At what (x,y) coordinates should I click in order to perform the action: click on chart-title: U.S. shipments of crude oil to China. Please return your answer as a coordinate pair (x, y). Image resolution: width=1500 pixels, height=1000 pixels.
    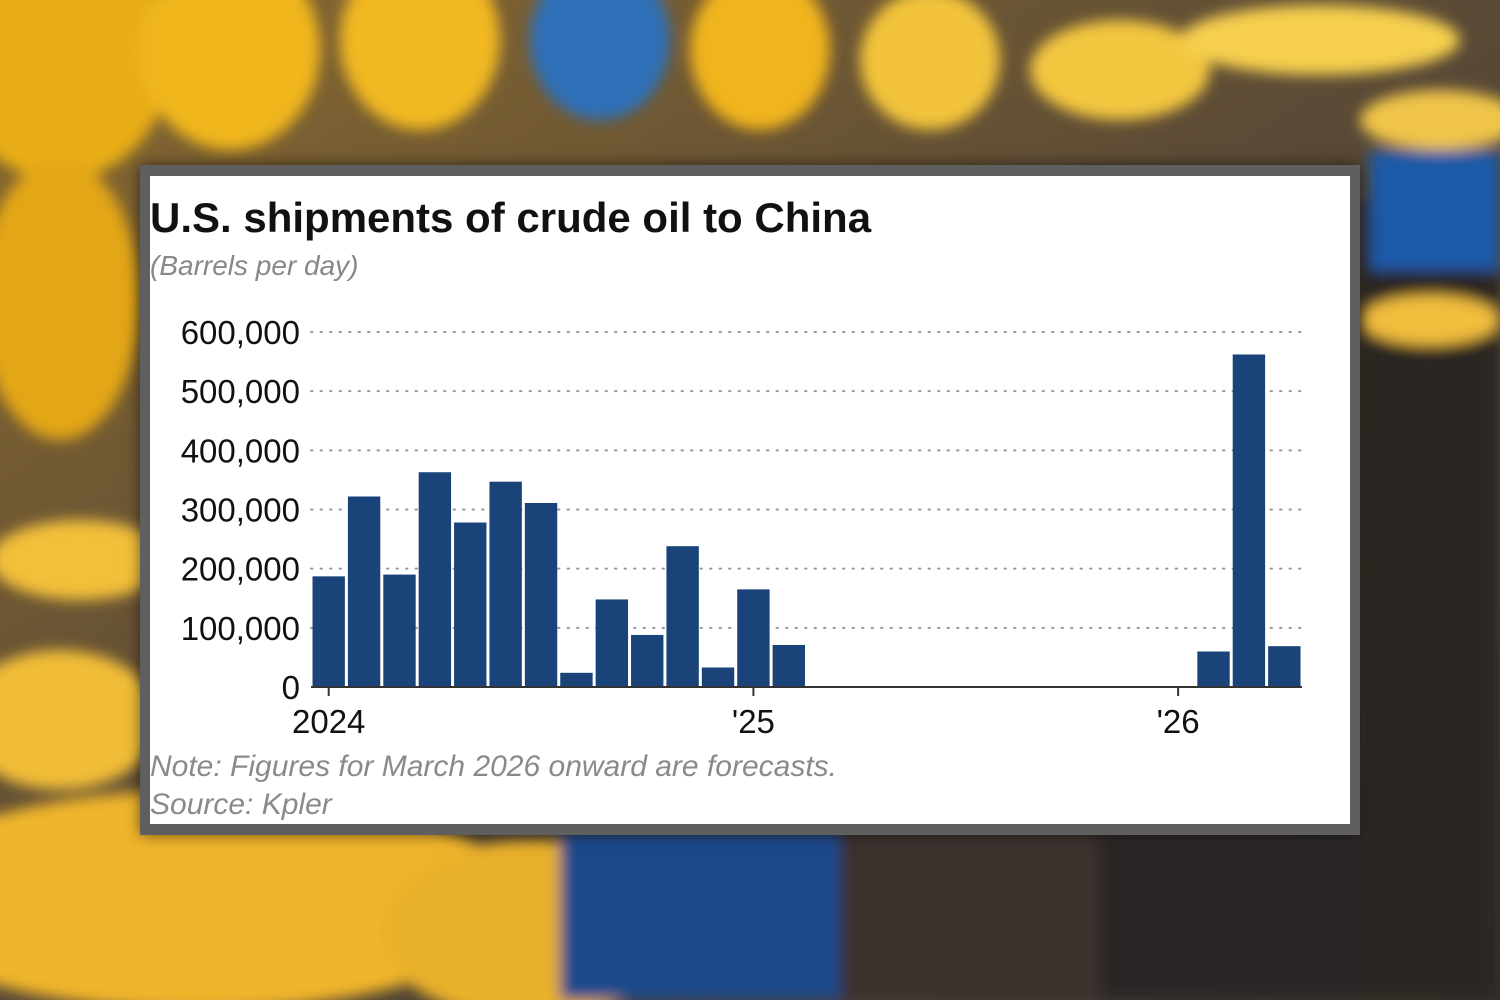
    Looking at the image, I should click on (511, 217).